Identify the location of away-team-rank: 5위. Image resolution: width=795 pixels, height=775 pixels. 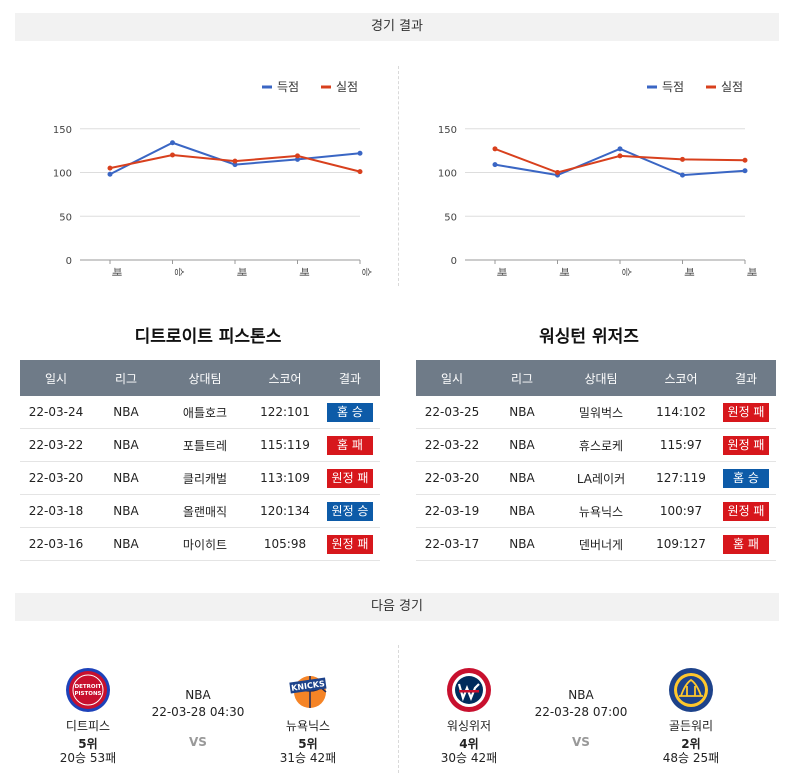
(308, 744).